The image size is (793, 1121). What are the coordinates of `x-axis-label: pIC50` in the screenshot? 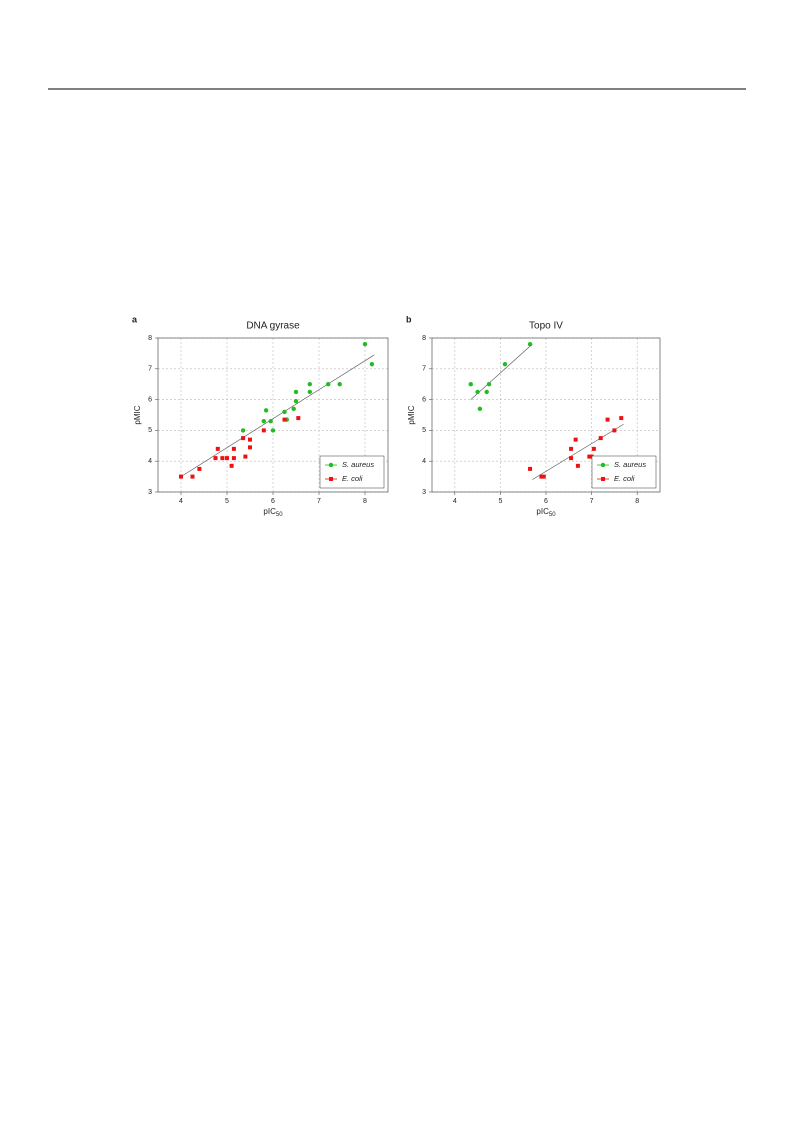 It's located at (546, 512).